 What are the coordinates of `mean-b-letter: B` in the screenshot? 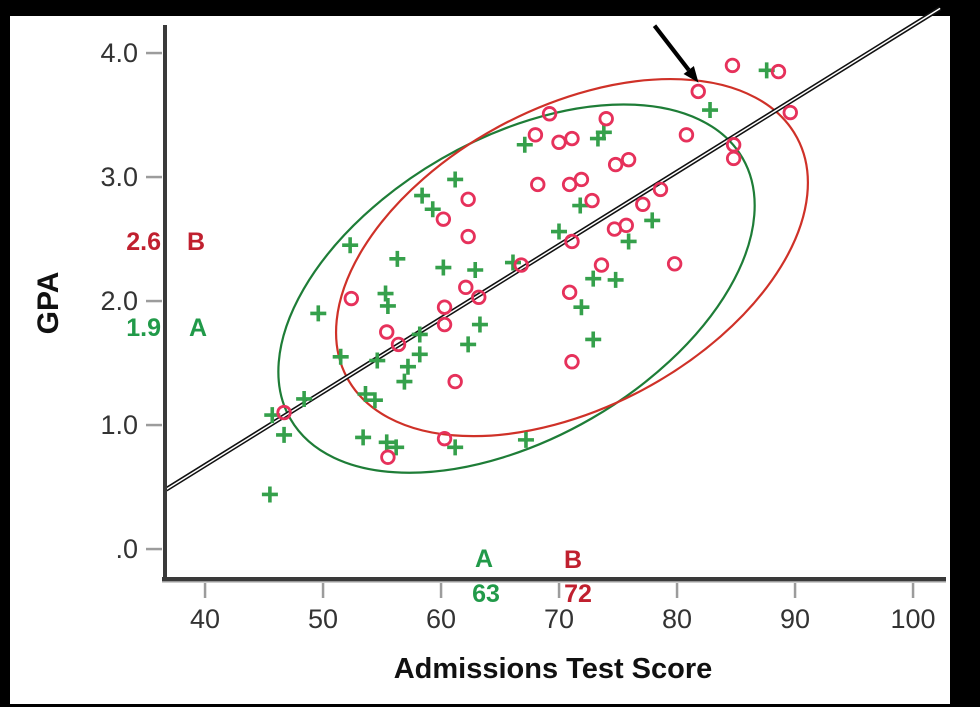 It's located at (196, 242).